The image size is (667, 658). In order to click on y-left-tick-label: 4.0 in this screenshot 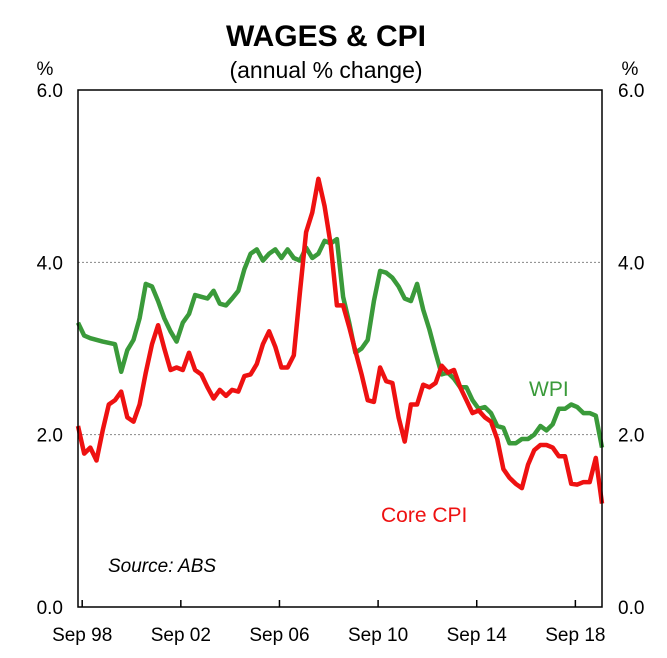, I will do `click(50, 263)`.